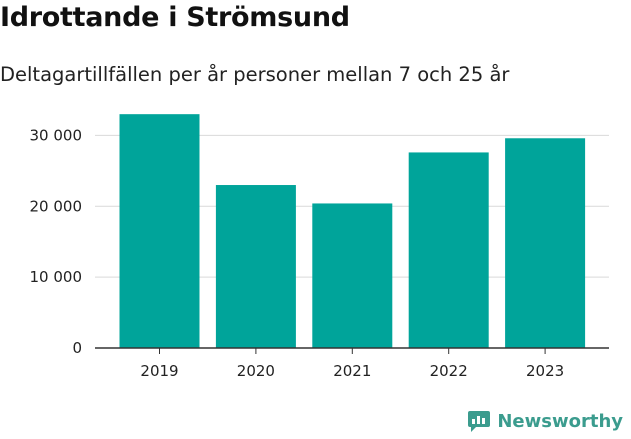 The width and height of the screenshot is (631, 439). What do you see at coordinates (77, 348) in the screenshot?
I see `y-tick-label: 0` at bounding box center [77, 348].